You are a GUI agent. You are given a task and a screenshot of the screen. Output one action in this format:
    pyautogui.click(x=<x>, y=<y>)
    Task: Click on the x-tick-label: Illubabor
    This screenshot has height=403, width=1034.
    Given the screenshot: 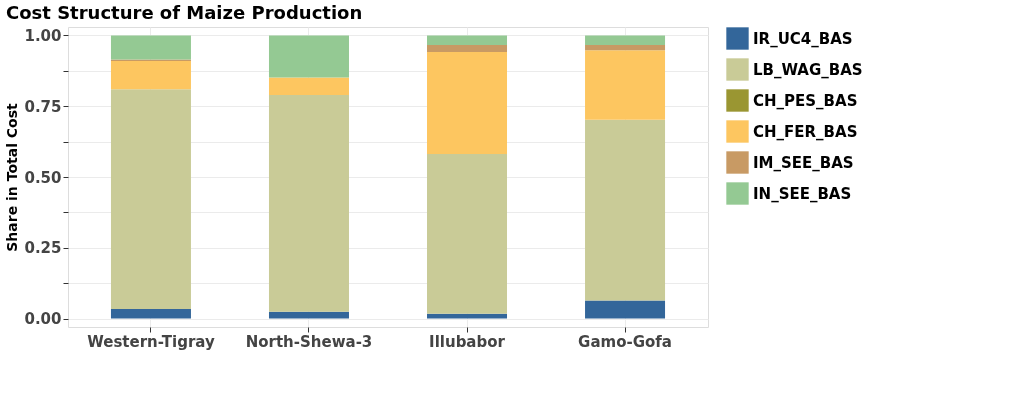 What is the action you would take?
    pyautogui.click(x=467, y=341)
    